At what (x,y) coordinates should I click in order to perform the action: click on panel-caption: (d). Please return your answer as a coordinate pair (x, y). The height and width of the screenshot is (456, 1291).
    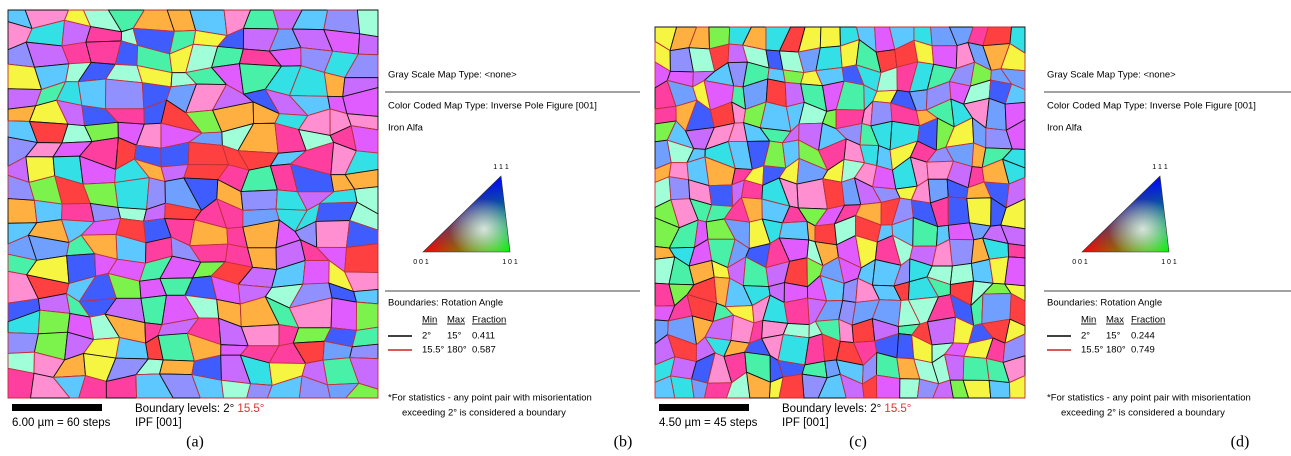
    Looking at the image, I should click on (1240, 442).